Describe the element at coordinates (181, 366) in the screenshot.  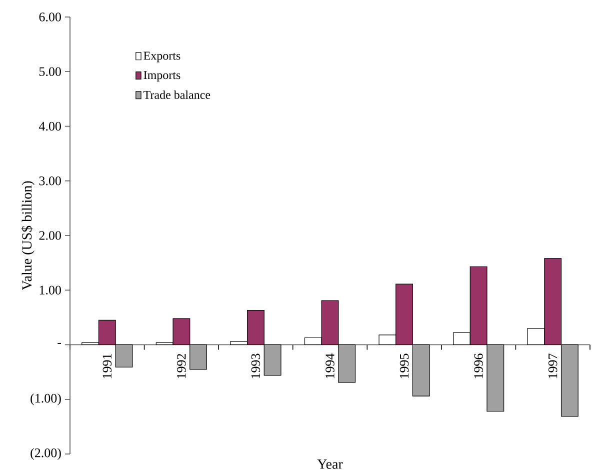
I see `x-tick-label: 1992` at that location.